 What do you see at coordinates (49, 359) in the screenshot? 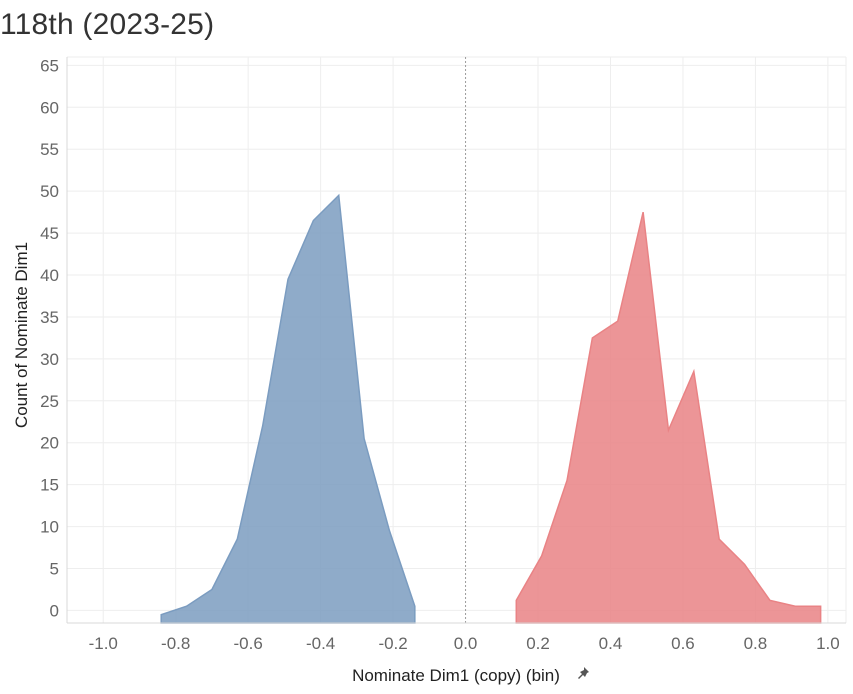
I see `y-tick-label: 30` at bounding box center [49, 359].